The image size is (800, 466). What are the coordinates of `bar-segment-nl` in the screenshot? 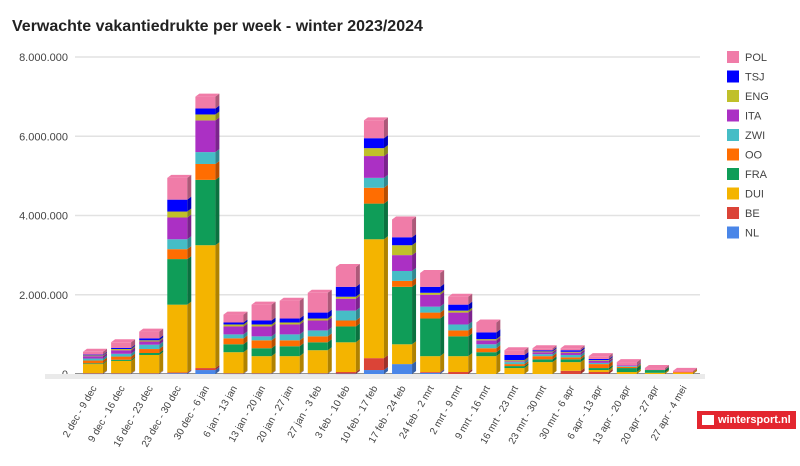 It's located at (345, 374).